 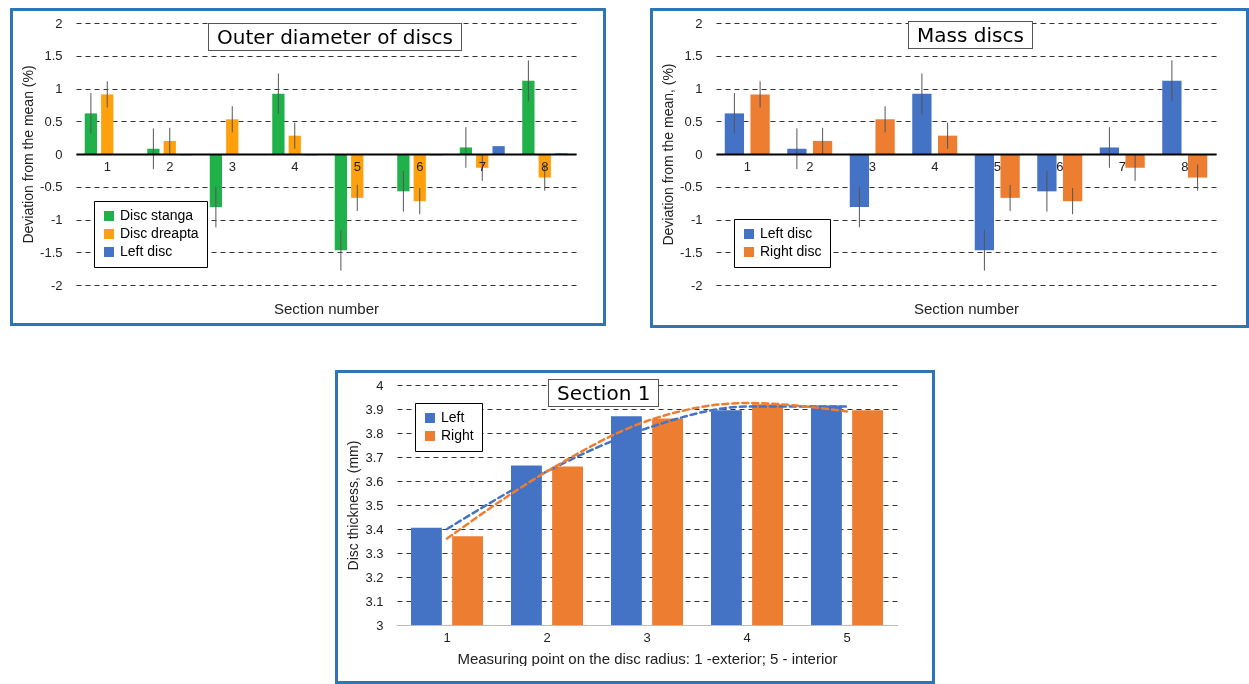 I want to click on y-axis-title: Disc thickness, (mm), so click(x=353, y=505).